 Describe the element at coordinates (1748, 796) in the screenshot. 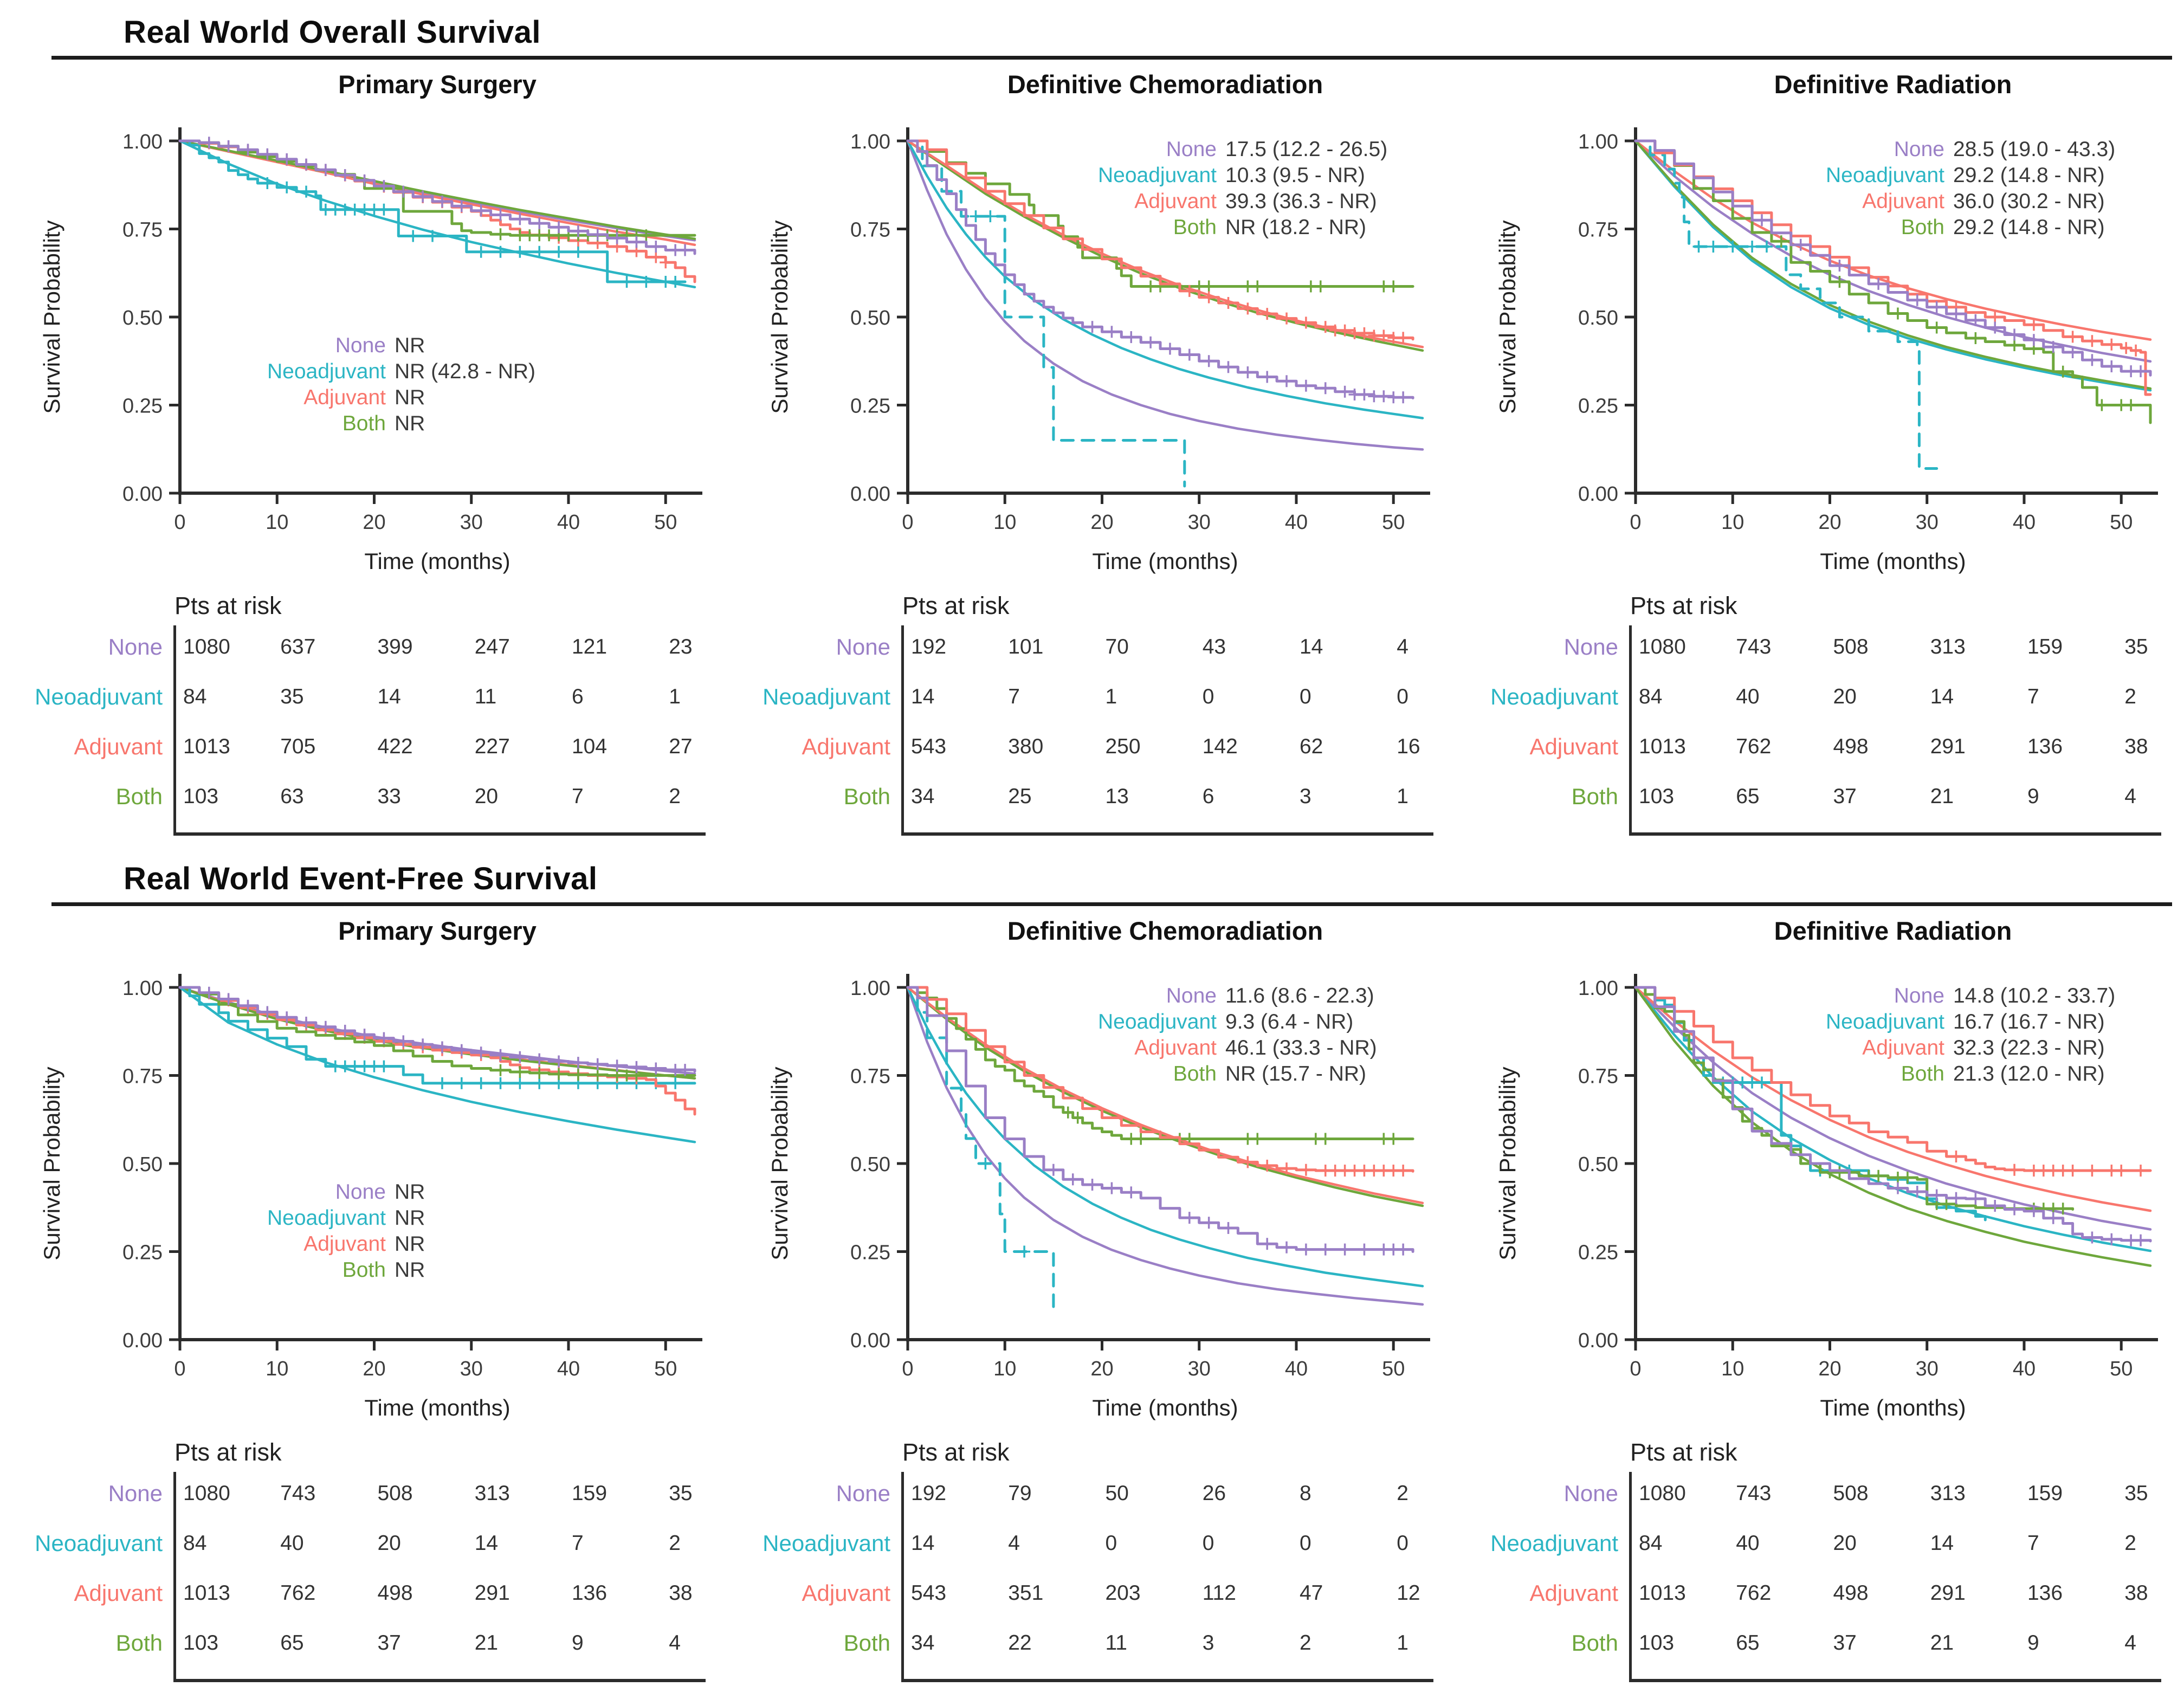

I see `risk-count: 65` at that location.